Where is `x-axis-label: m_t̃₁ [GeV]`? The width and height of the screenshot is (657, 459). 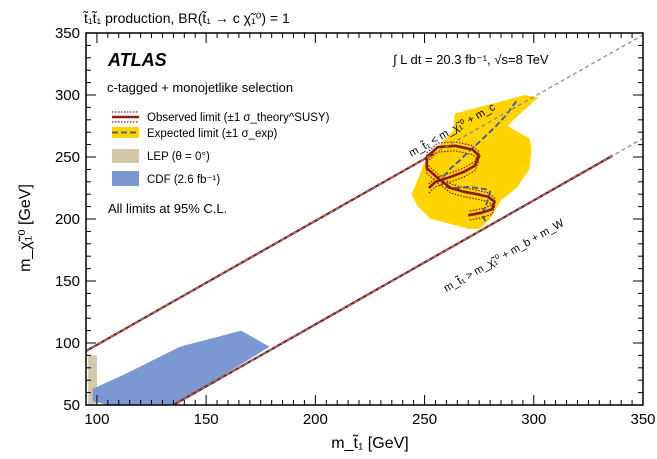 x-axis-label: m_t̃₁ [GeV] is located at coordinates (369, 442).